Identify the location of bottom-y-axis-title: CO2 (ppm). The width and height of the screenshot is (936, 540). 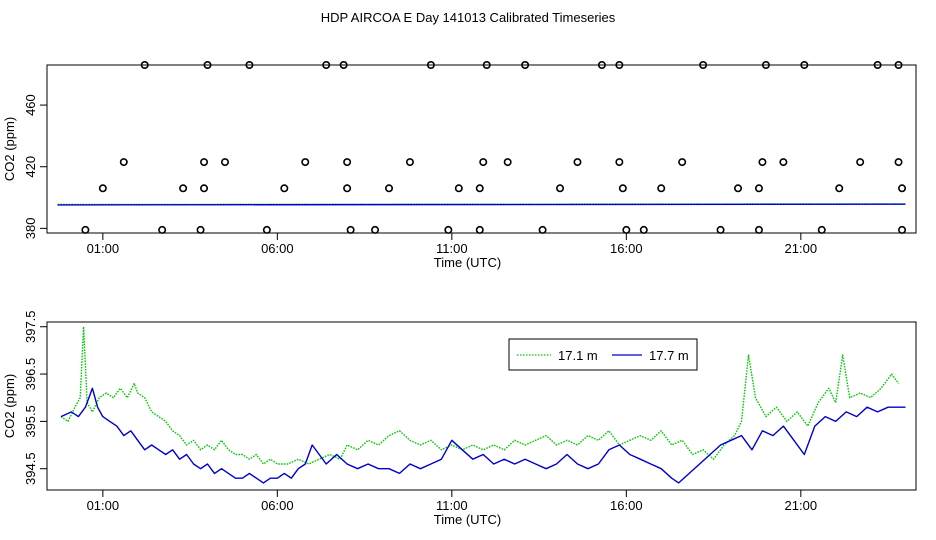
(9, 406).